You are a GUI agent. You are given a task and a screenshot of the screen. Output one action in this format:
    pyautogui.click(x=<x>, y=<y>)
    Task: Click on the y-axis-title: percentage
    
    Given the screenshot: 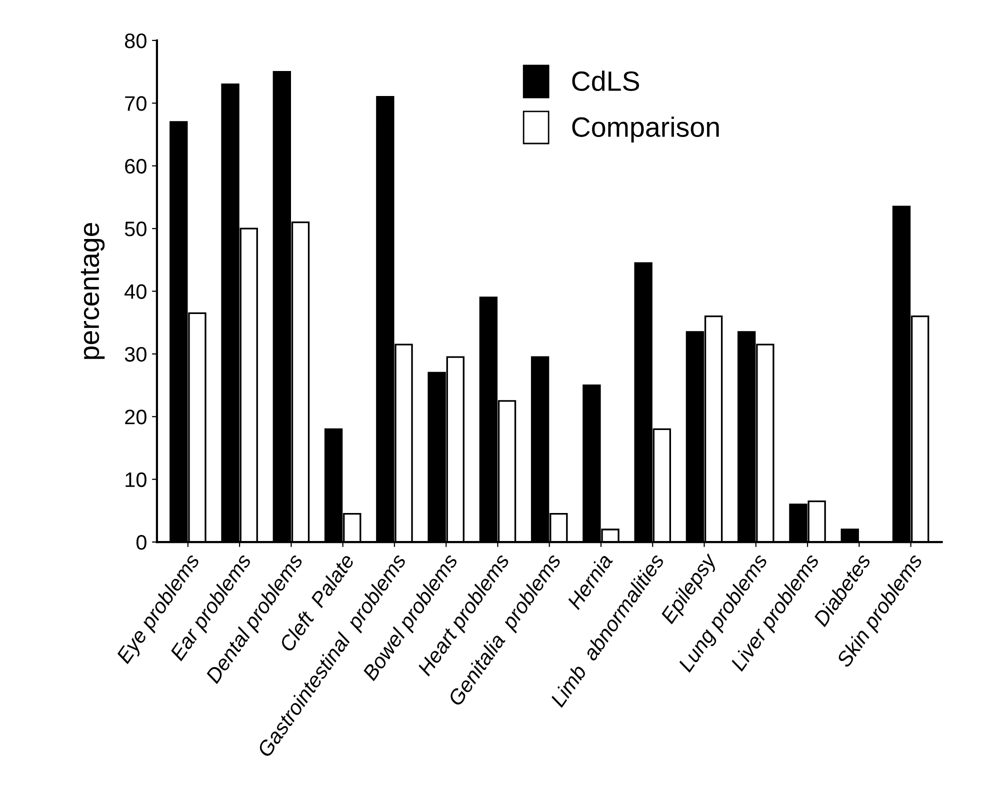 What is the action you would take?
    pyautogui.click(x=92, y=290)
    